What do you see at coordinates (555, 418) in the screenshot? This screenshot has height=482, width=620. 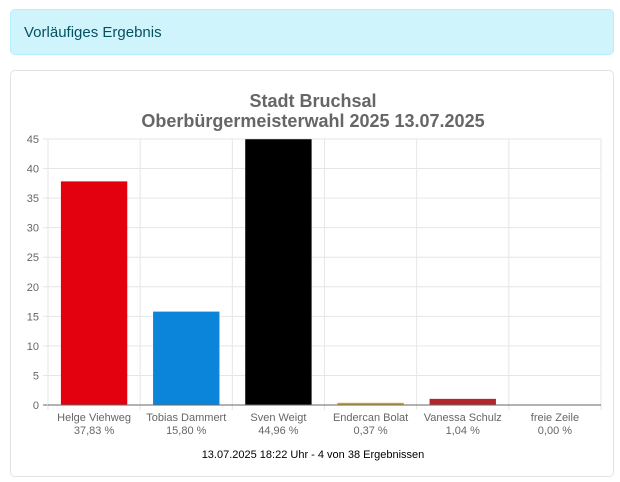 I see `x-tick-label: freie Zeile` at bounding box center [555, 418].